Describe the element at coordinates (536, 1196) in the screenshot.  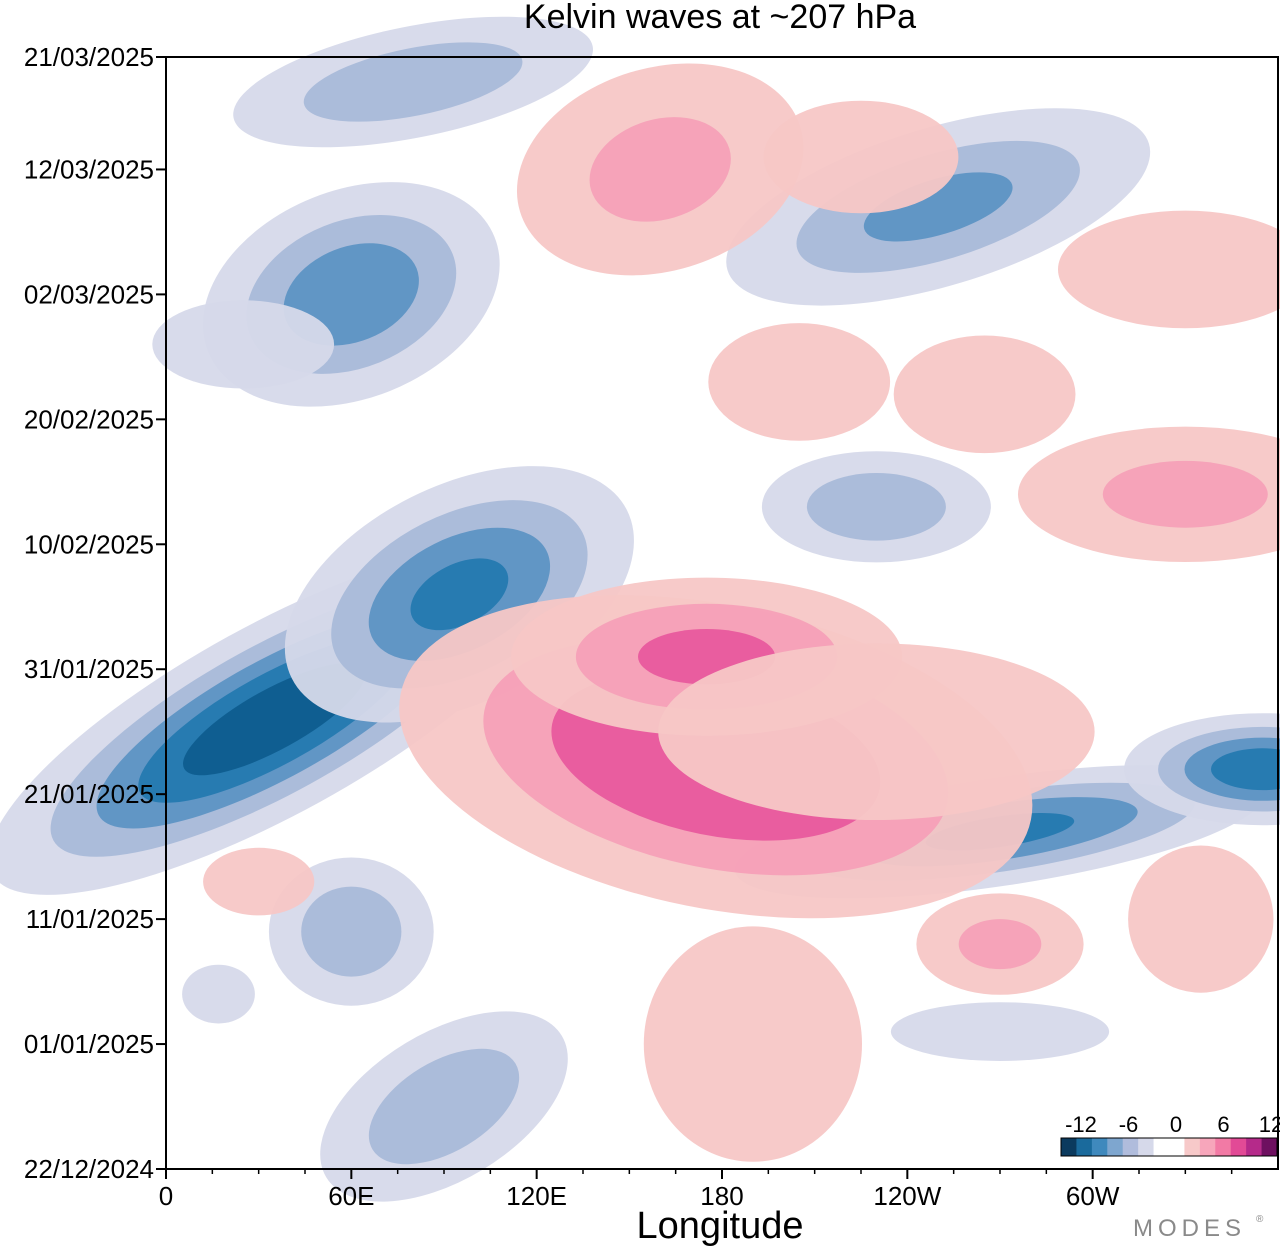
I see `x-tick-label: 120E` at that location.